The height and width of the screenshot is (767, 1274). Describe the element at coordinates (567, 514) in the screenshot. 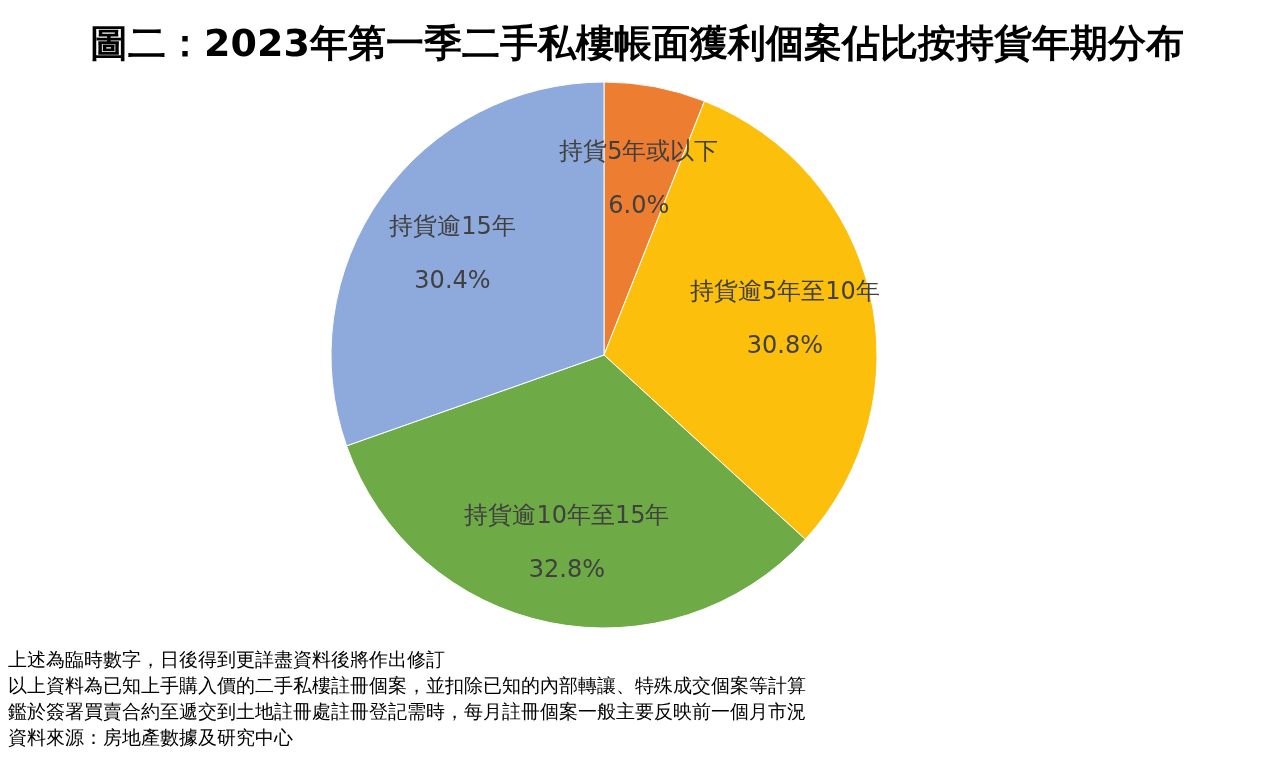

I see `slice-label: 持貨逾10年至15年` at that location.